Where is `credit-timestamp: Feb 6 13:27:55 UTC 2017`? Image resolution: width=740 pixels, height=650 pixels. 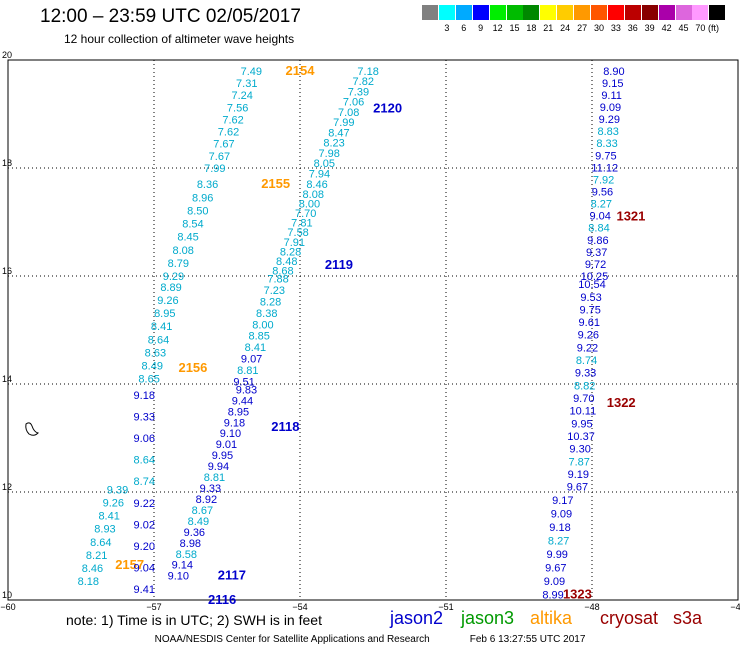 credit-timestamp: Feb 6 13:27:55 UTC 2017 is located at coordinates (527, 639).